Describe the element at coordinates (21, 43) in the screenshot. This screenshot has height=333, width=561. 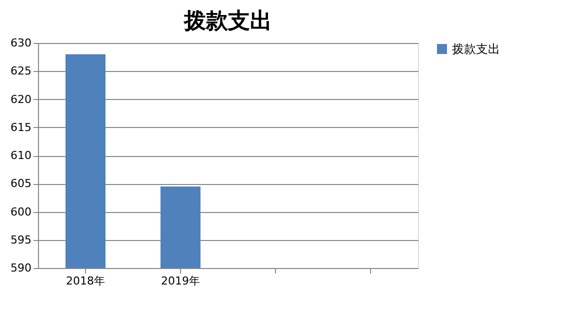
I see `y-tick-label: 630` at that location.